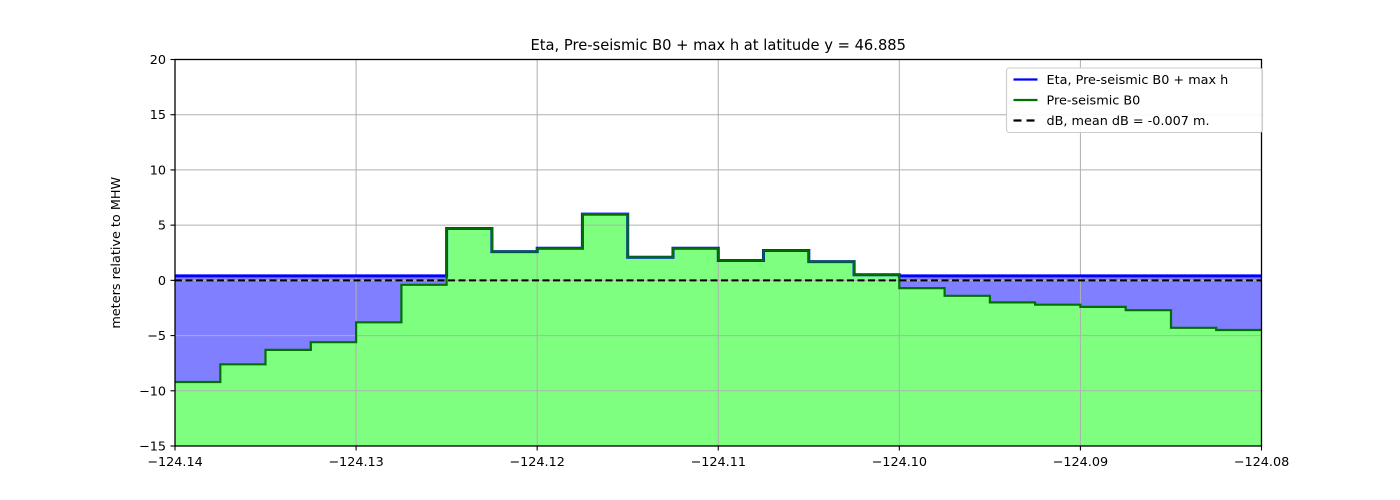  Describe the element at coordinates (1138, 80) in the screenshot. I see `legend-entry-label: Eta, Pre-seismic B0 + max h` at that location.